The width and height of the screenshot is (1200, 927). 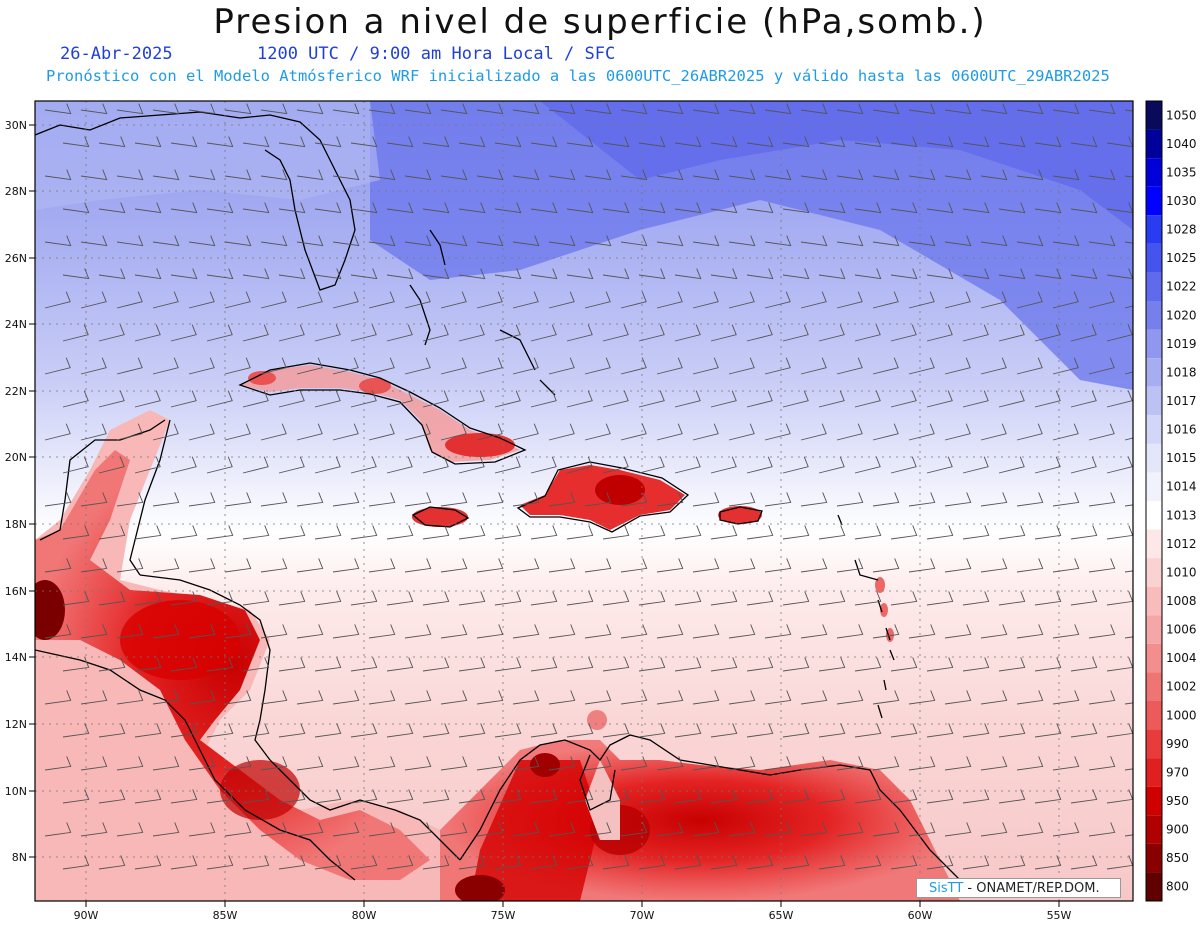 What do you see at coordinates (16, 657) in the screenshot?
I see `lat-label: 14N` at bounding box center [16, 657].